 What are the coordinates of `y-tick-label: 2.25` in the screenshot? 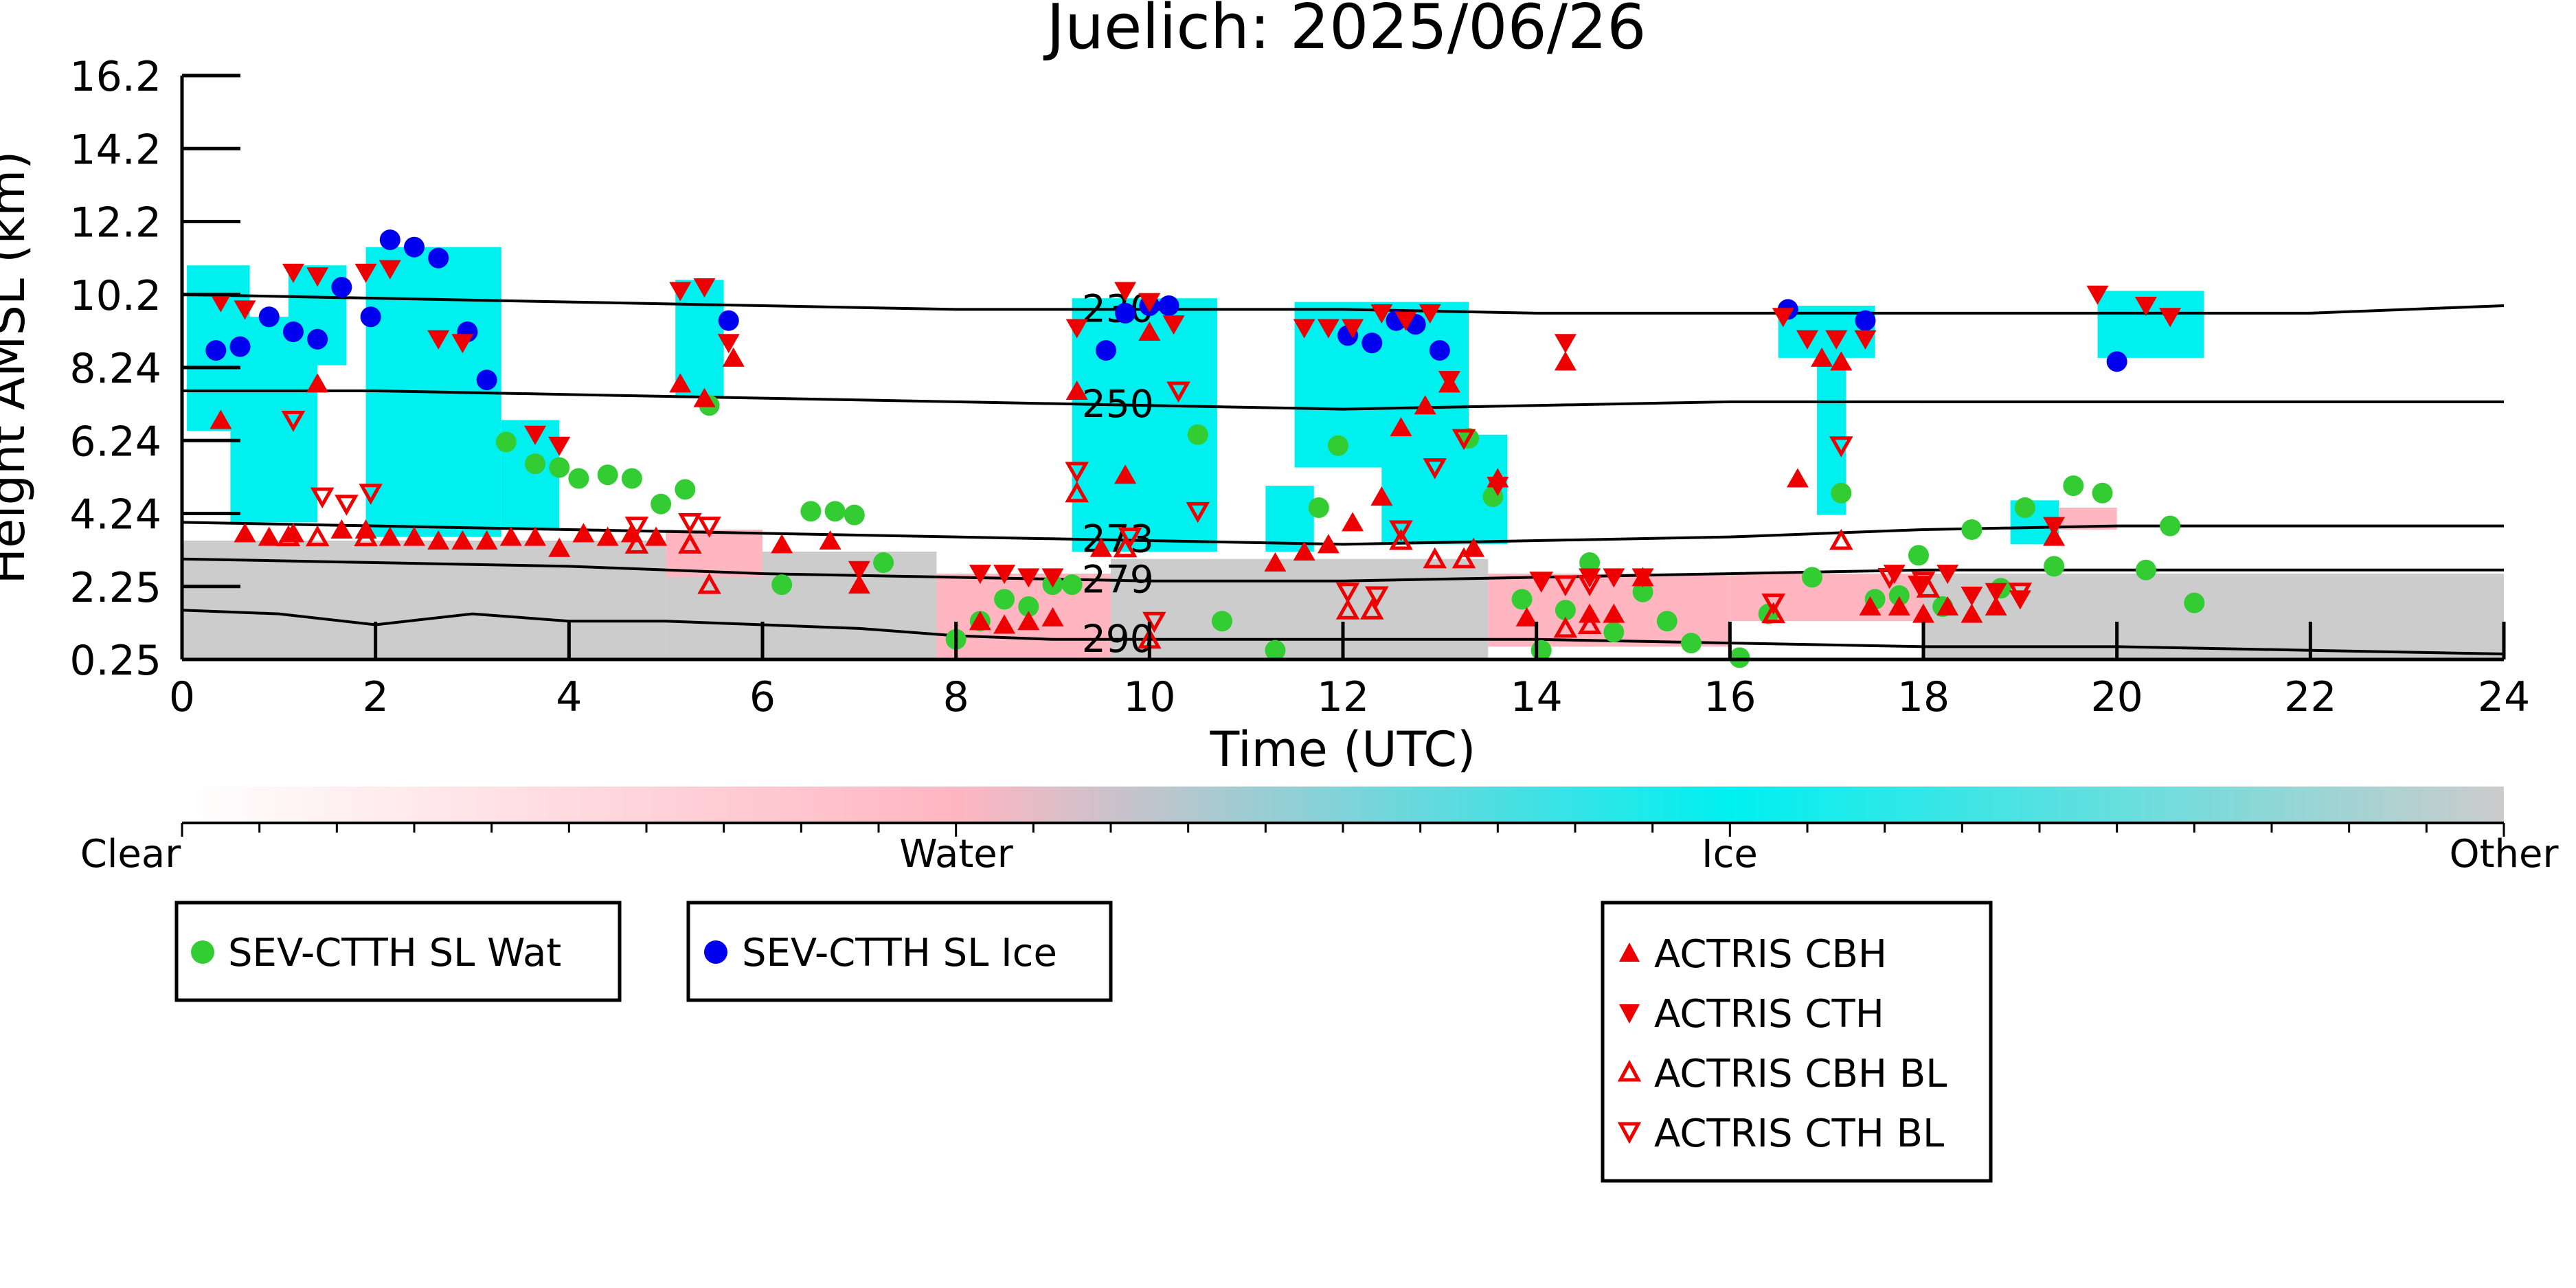 It's located at (115, 588).